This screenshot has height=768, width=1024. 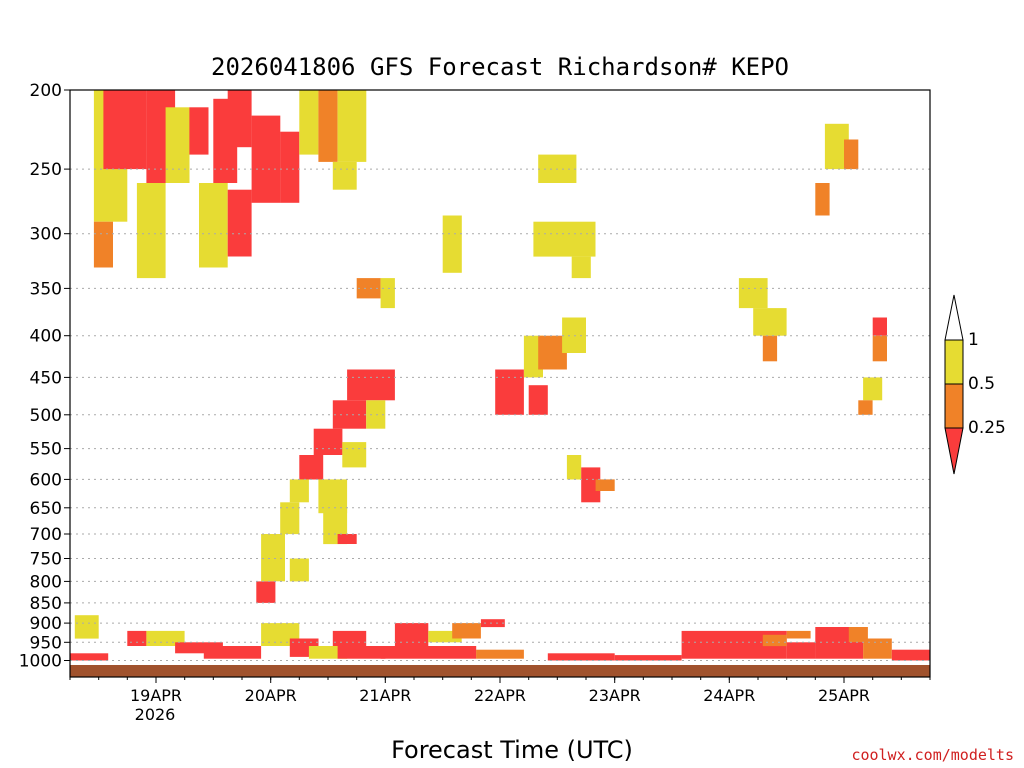 What do you see at coordinates (500, 695) in the screenshot?
I see `x-tick-label-3: 22APR` at bounding box center [500, 695].